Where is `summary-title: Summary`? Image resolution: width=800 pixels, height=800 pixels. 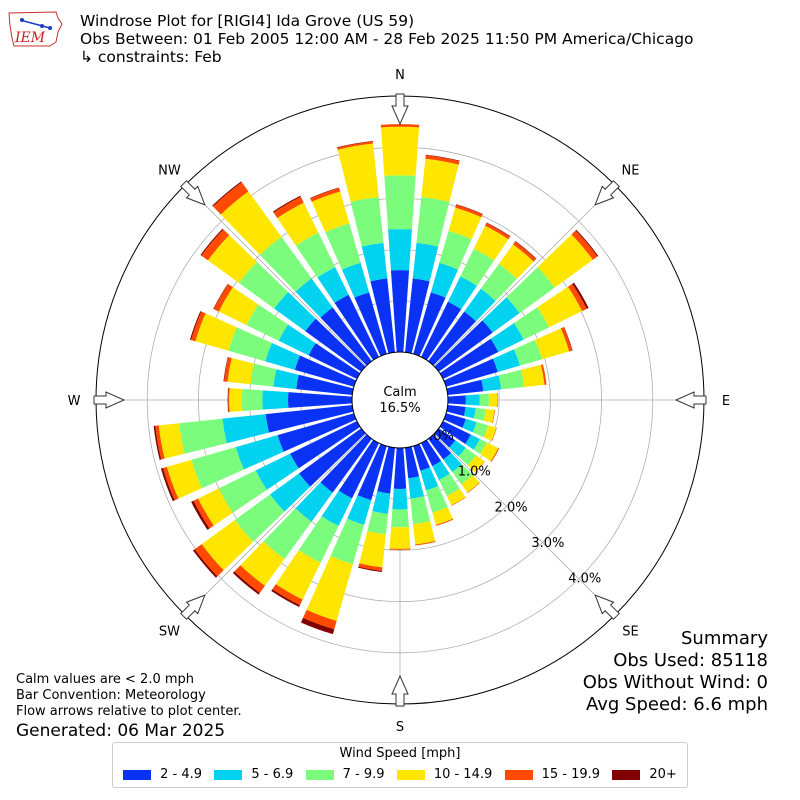 summary-title: Summary is located at coordinates (724, 638).